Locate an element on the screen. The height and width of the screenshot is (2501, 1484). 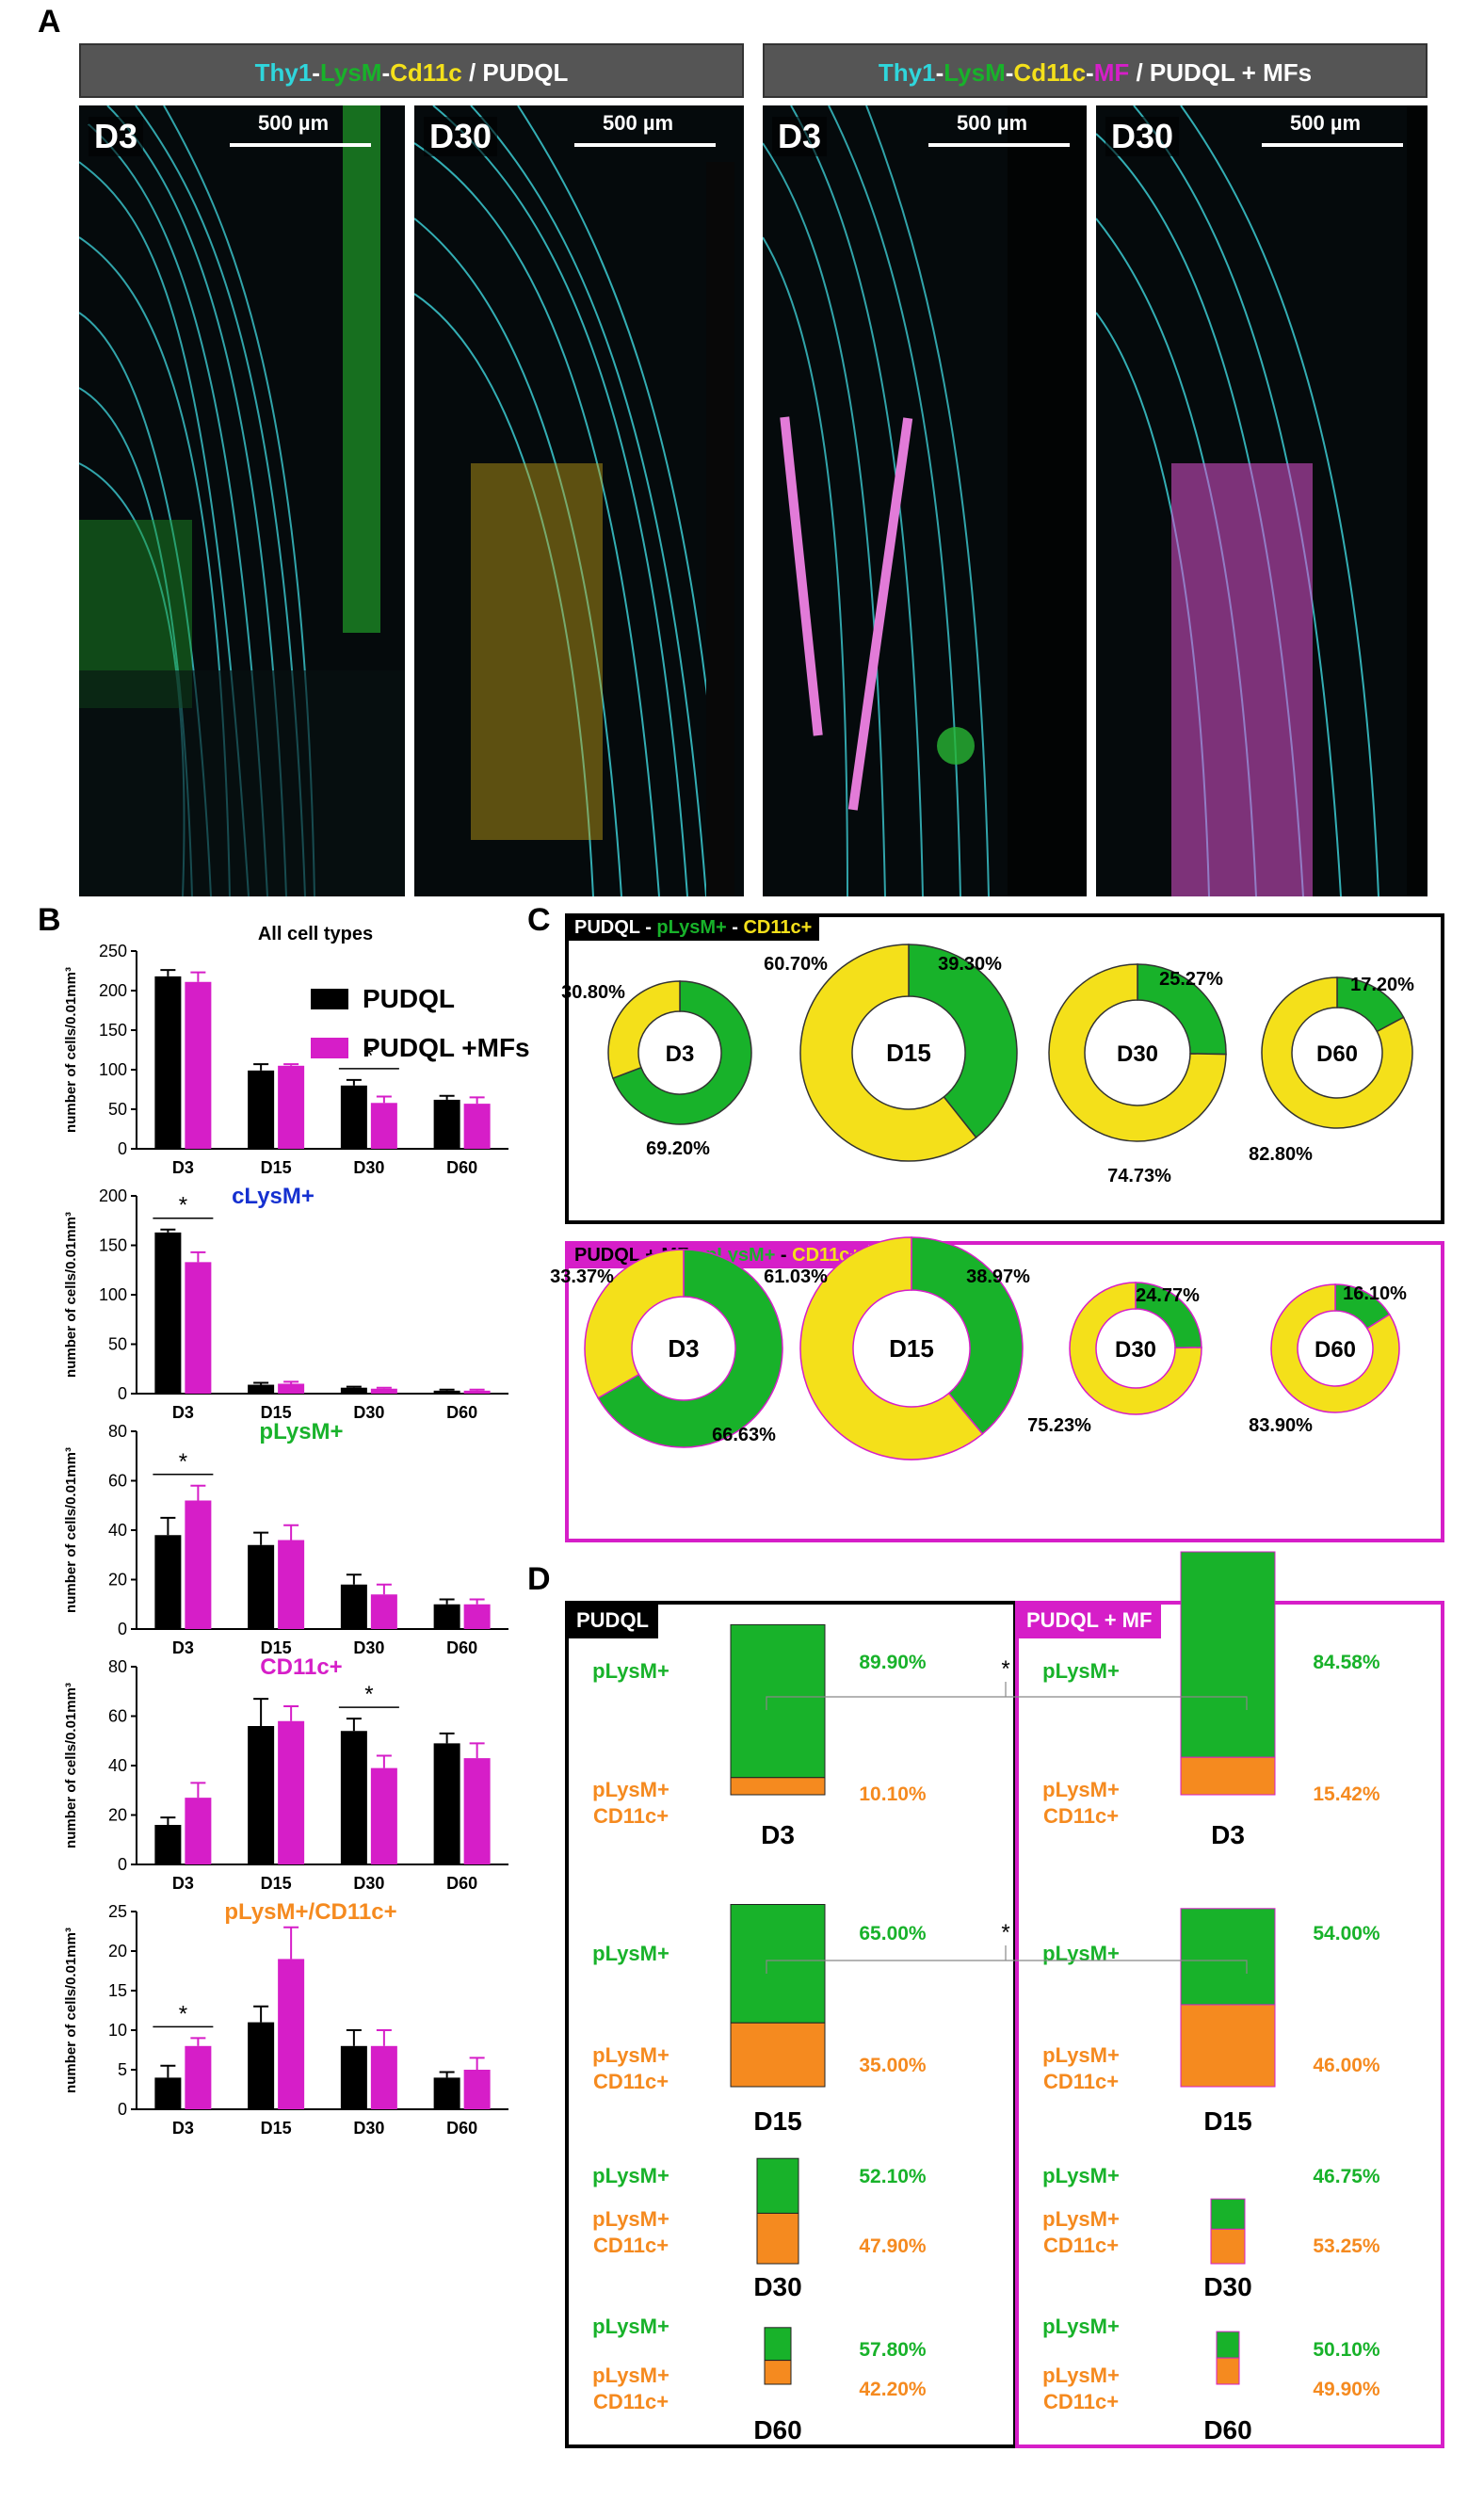
donut-yellow-label: 30.80% is located at coordinates (593, 992).